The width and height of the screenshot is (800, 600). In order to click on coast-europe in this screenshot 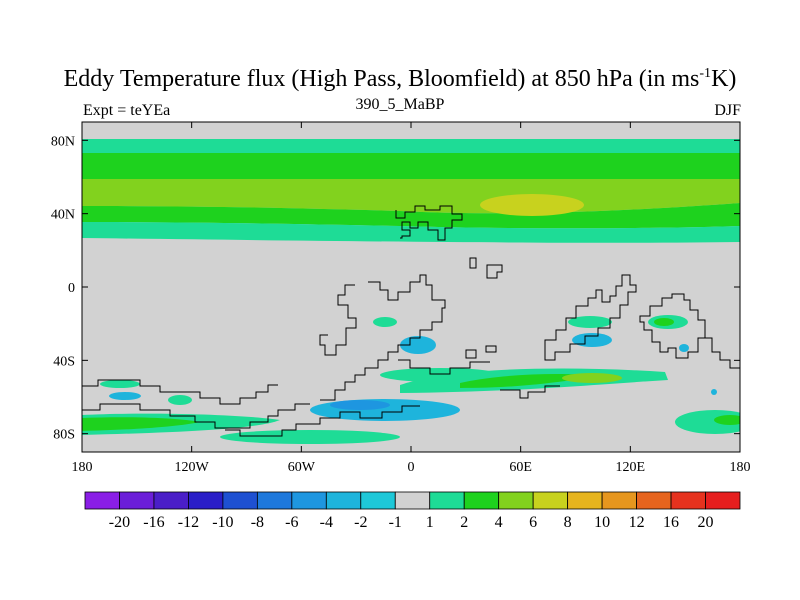, I will do `click(429, 223)`.